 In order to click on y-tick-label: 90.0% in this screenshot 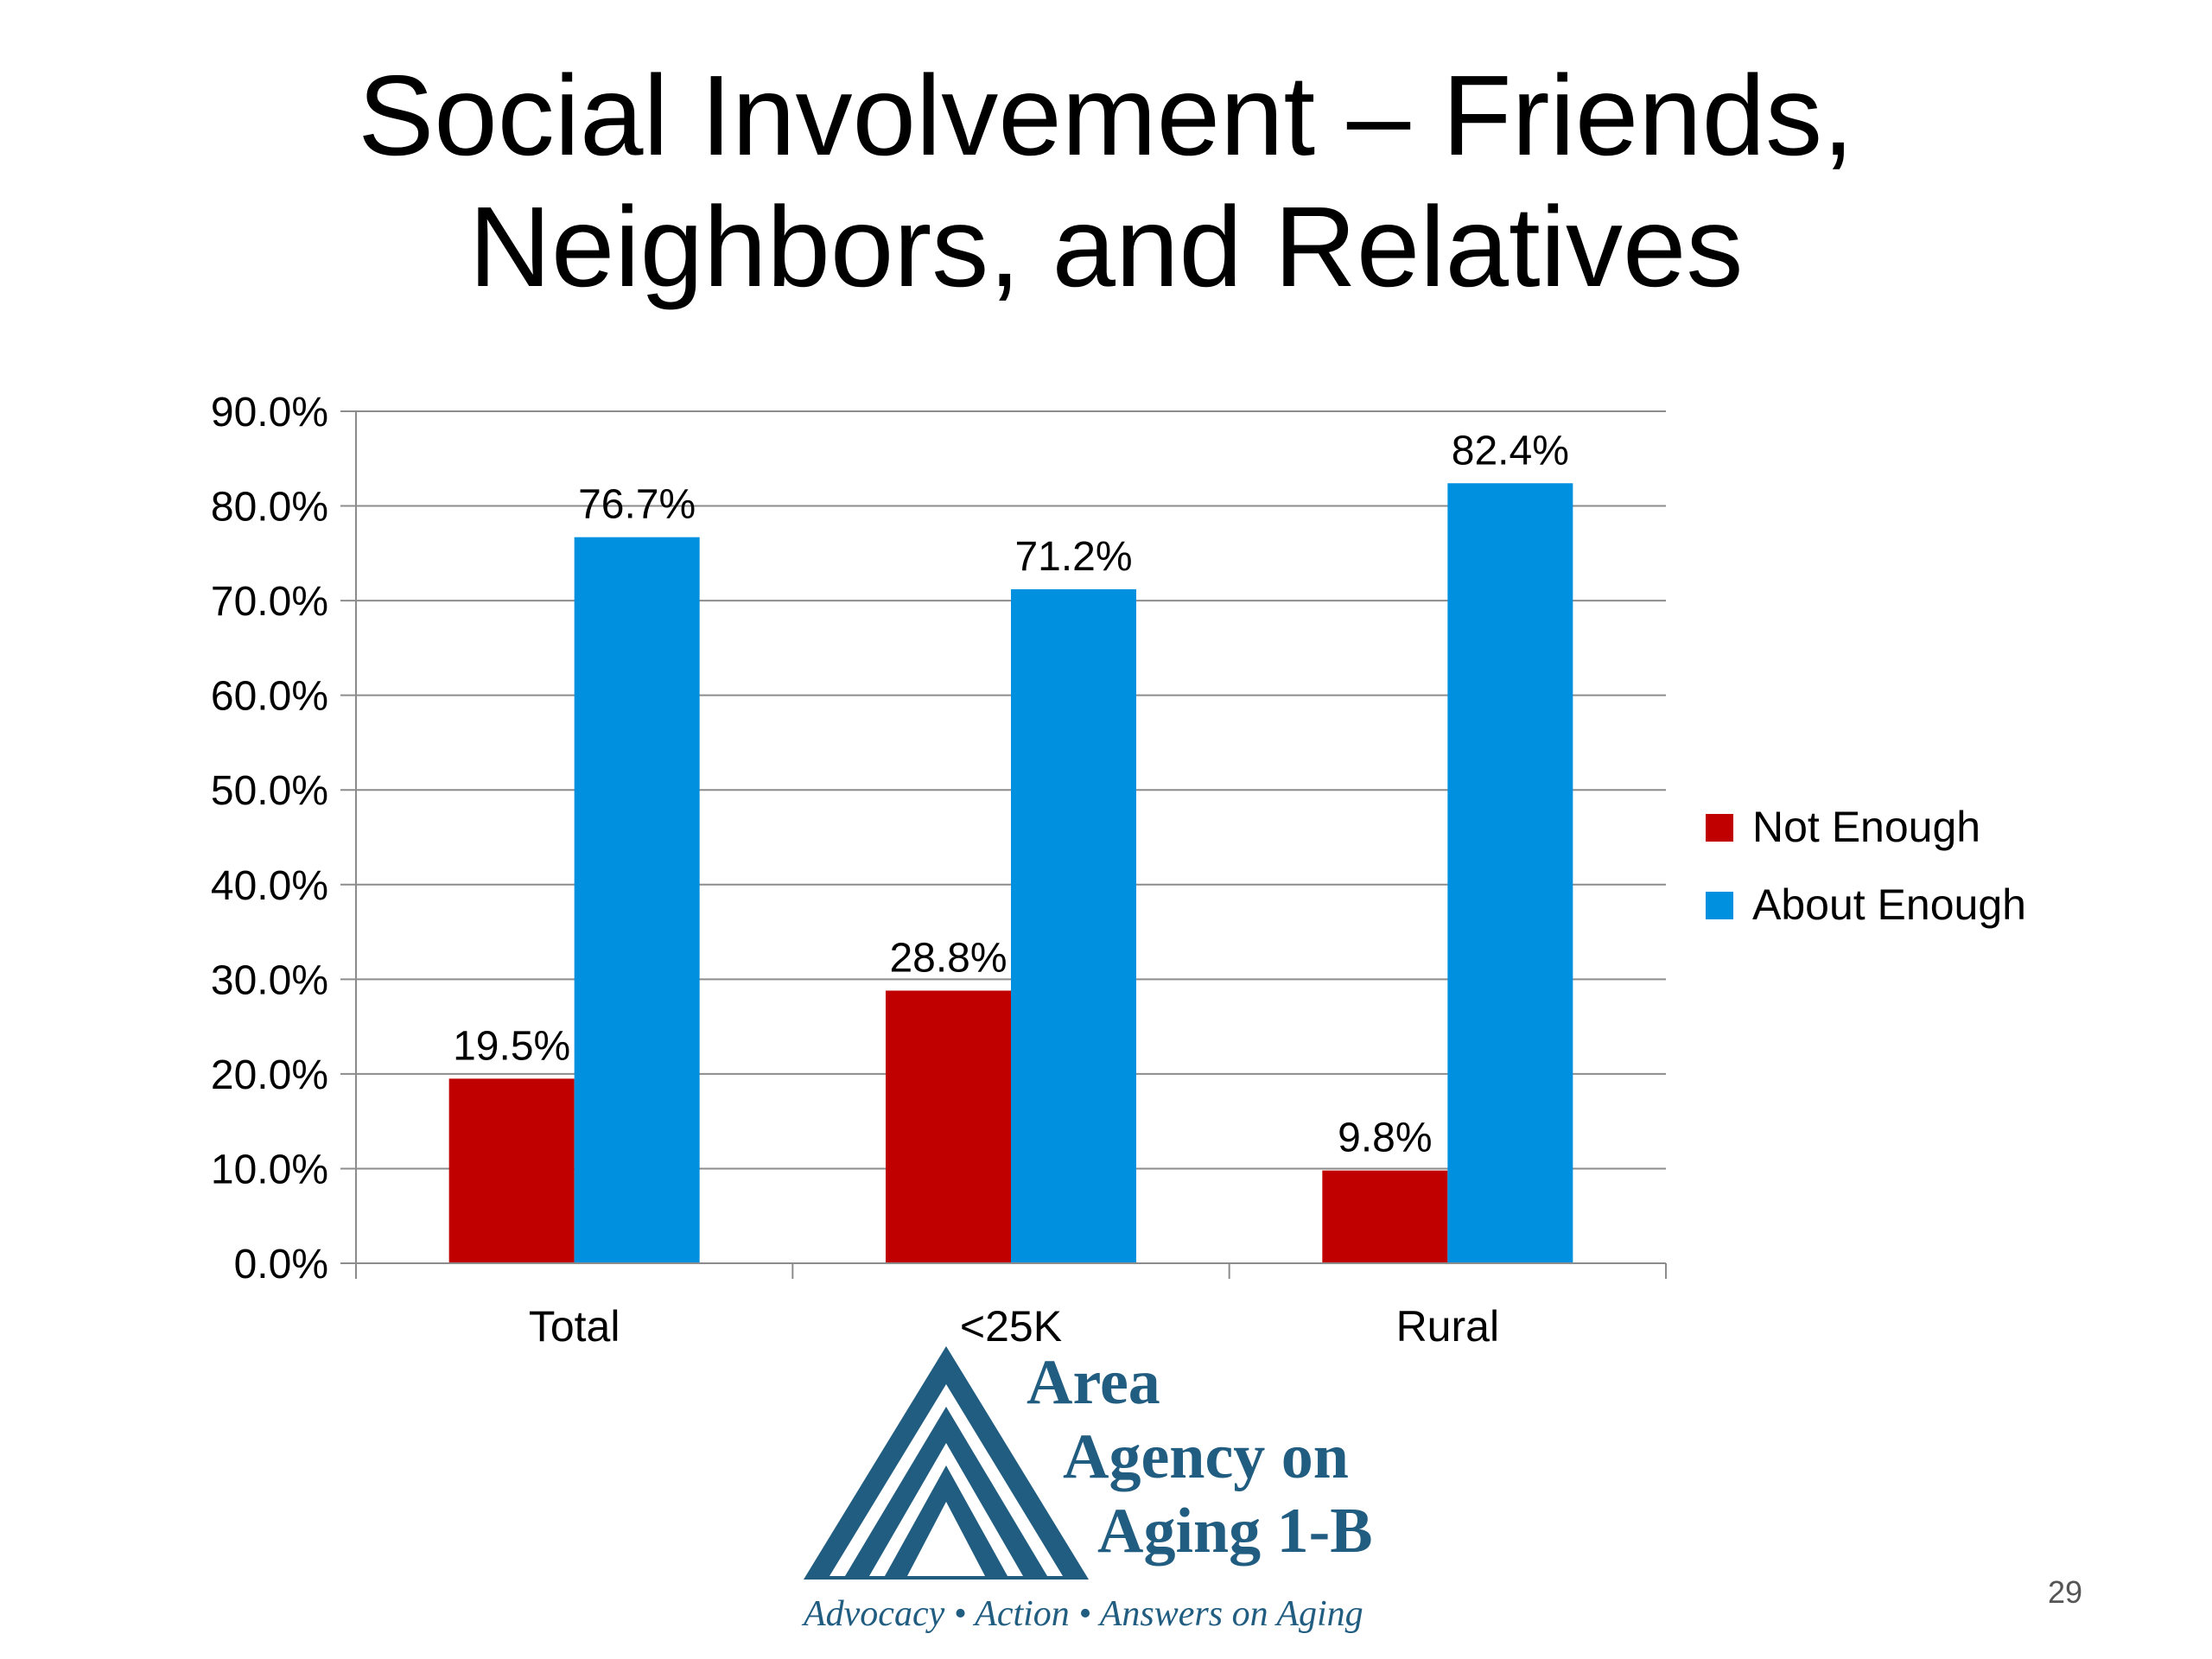, I will do `click(269, 412)`.